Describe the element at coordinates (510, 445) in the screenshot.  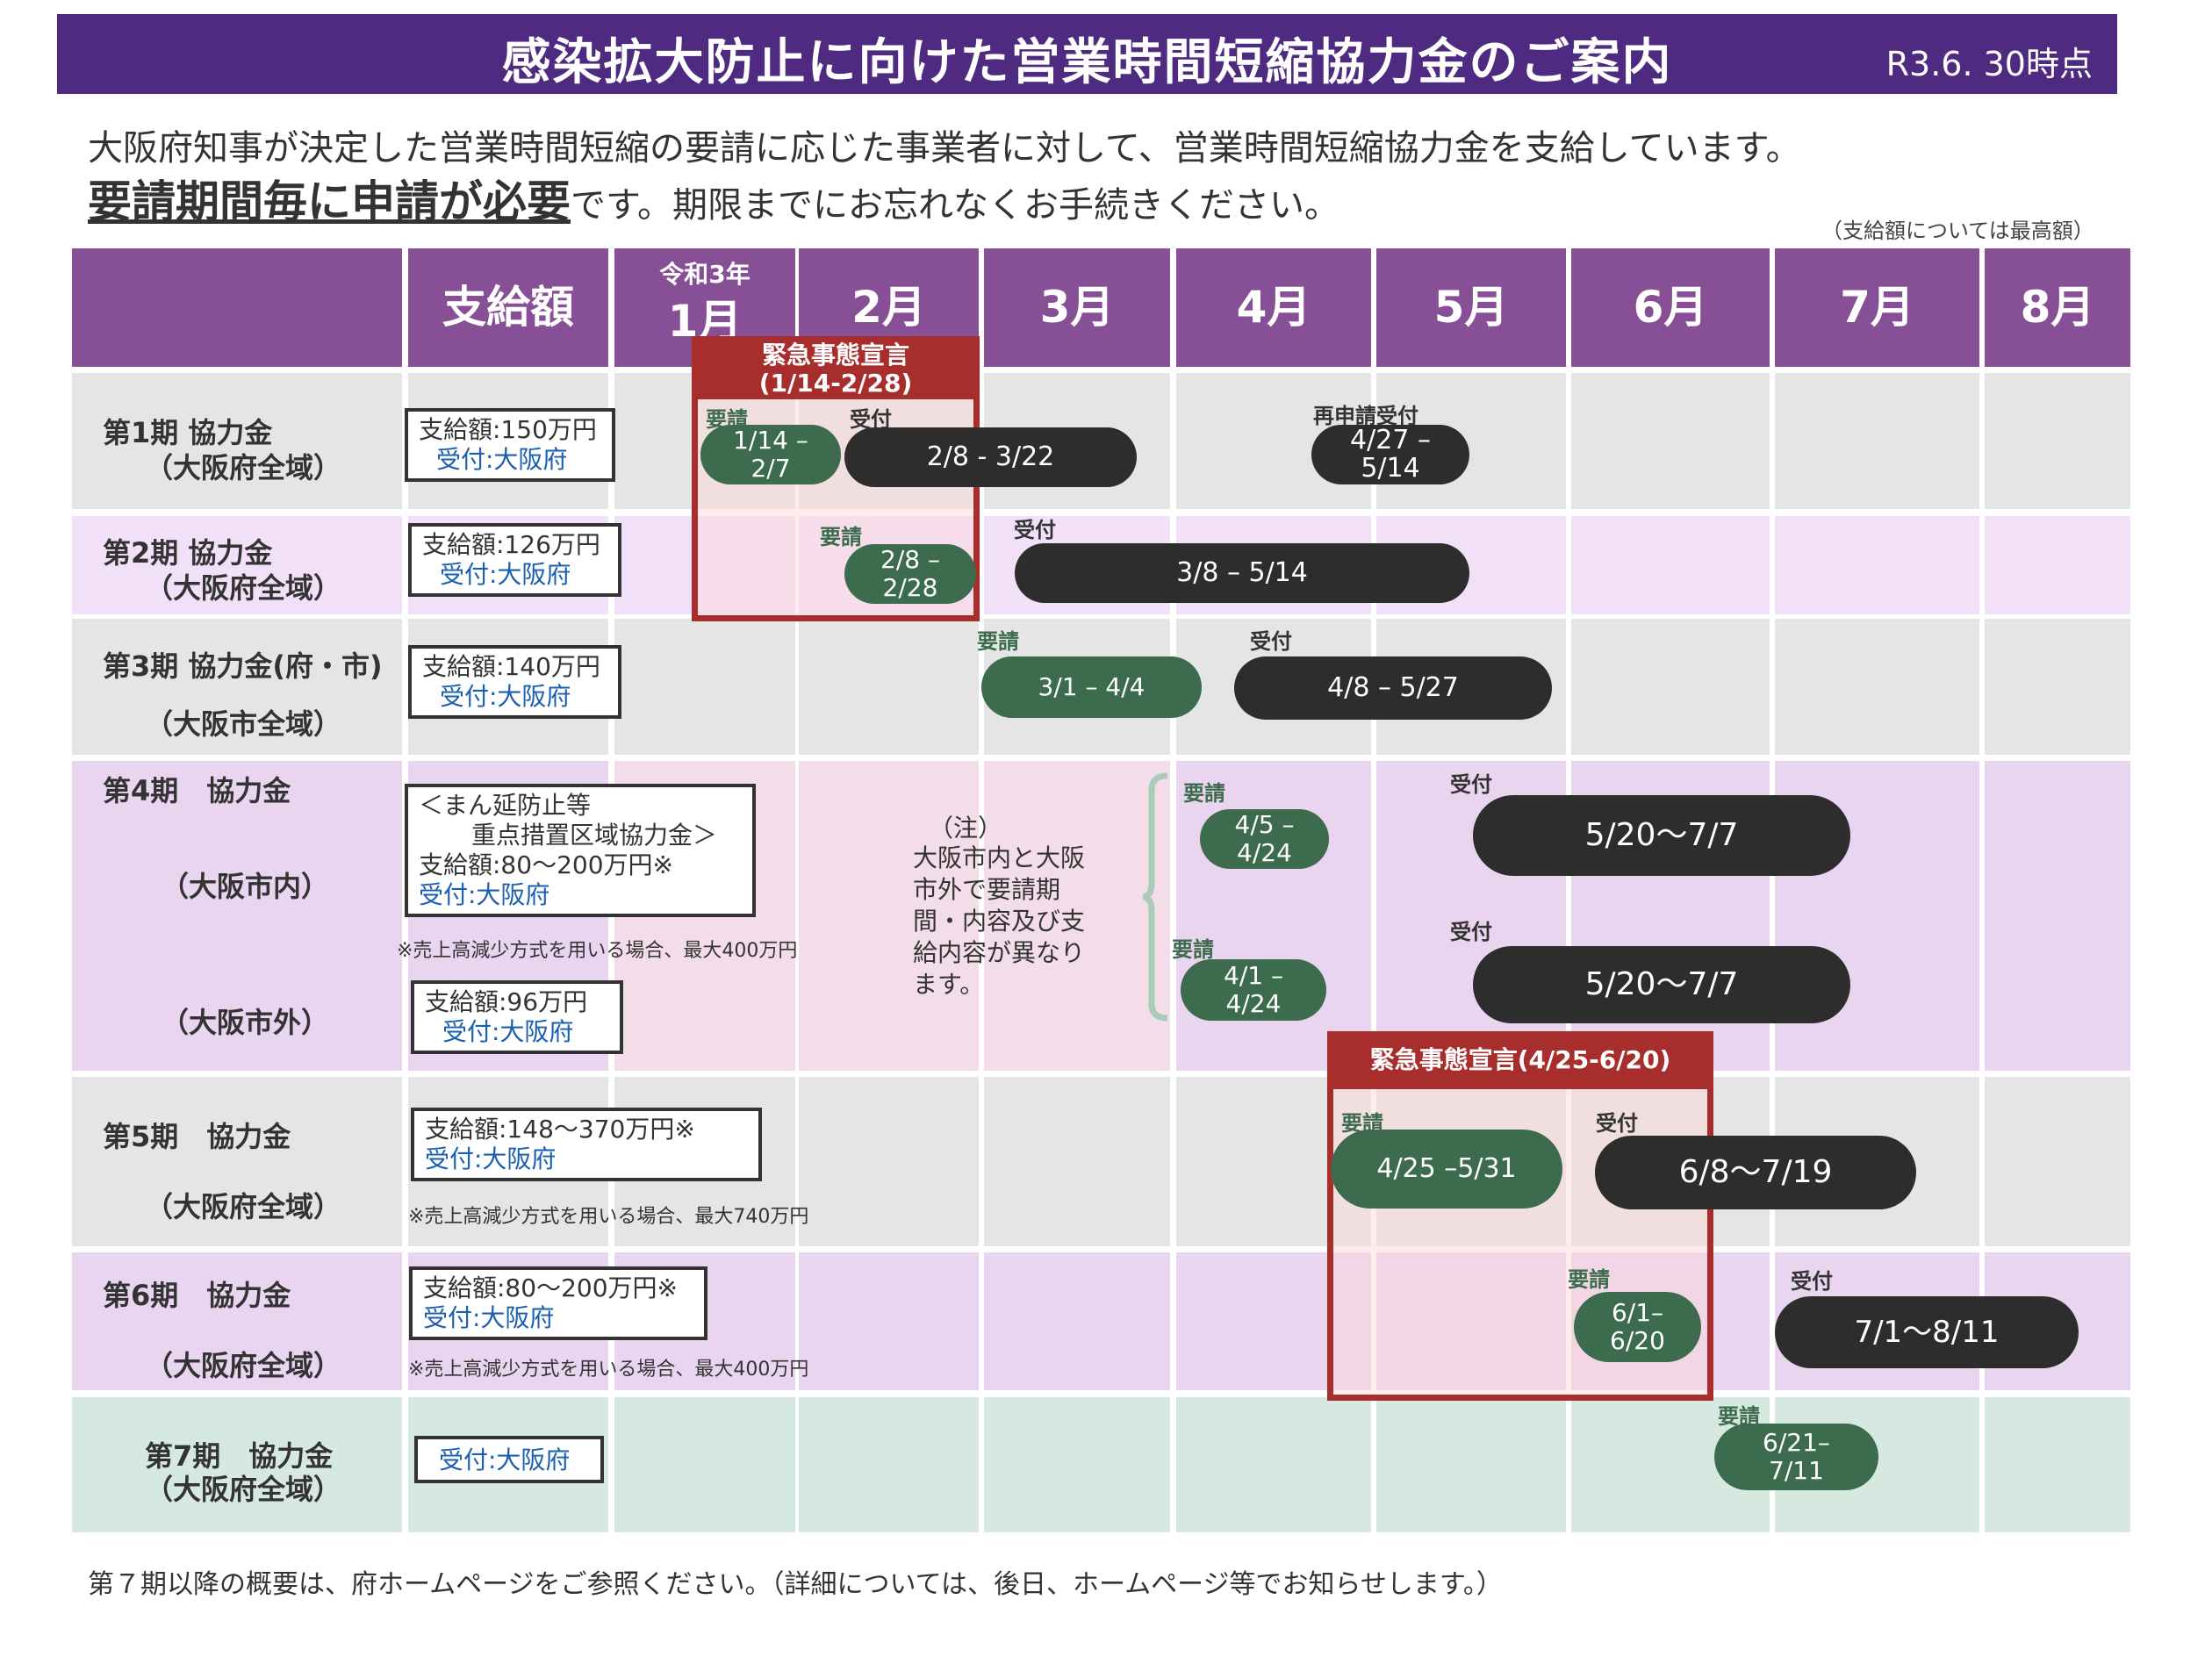
I see `period-1-info-box: 支給額:150万円 受付:大阪府` at that location.